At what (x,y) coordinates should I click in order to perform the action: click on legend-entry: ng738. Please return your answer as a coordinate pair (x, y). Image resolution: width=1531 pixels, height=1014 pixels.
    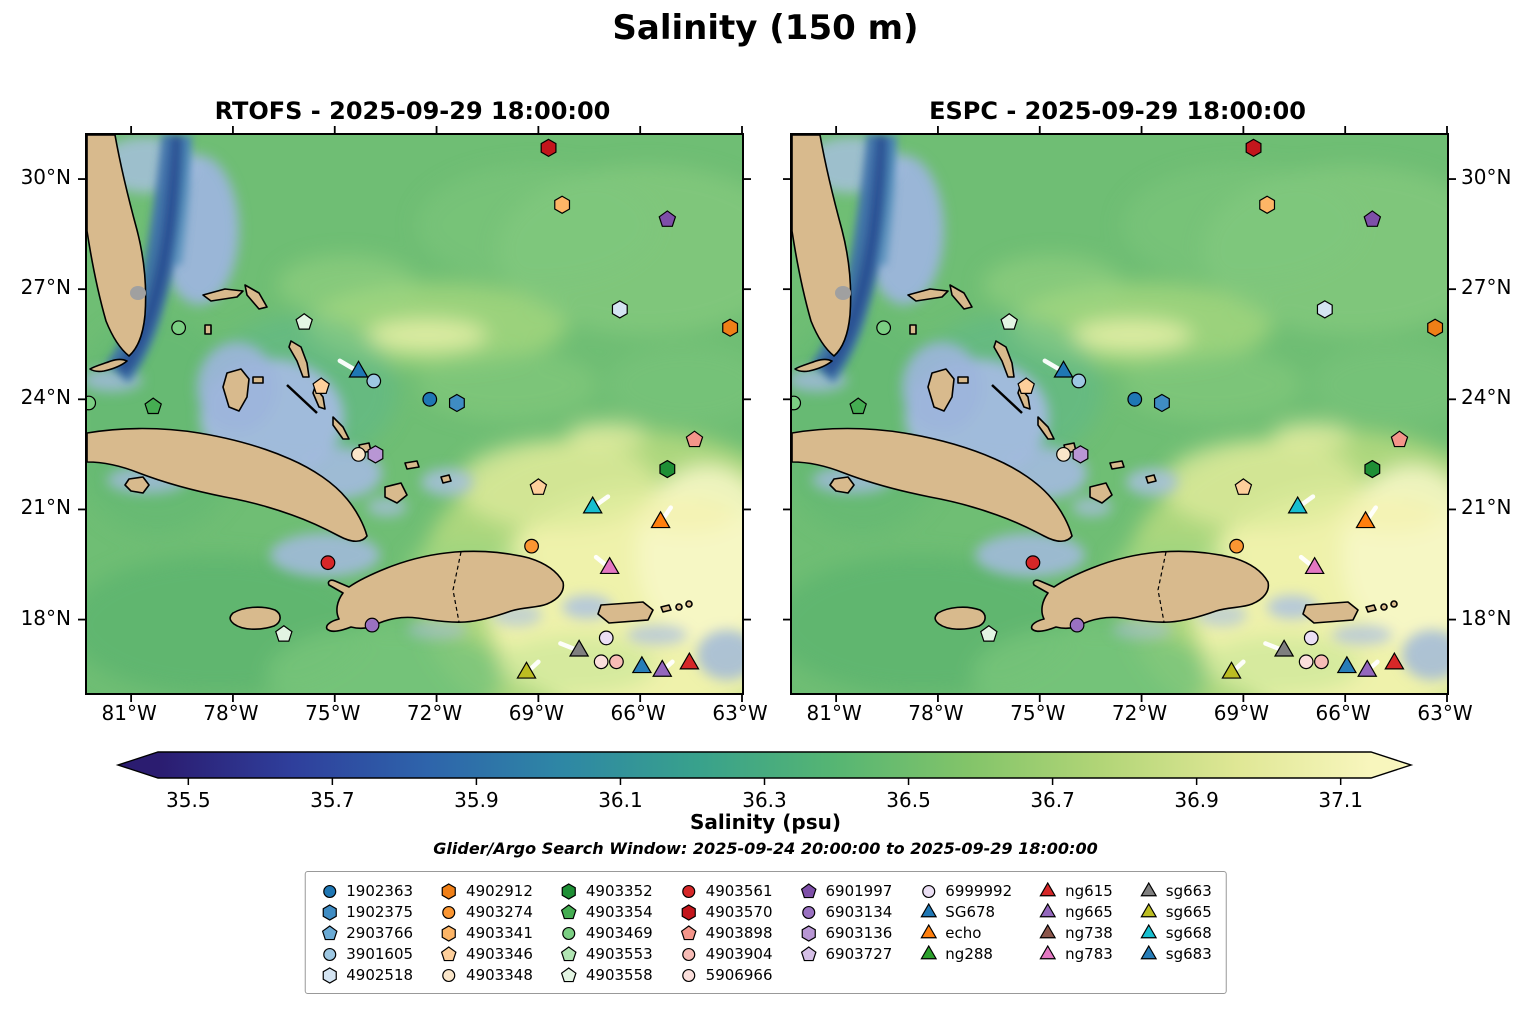
    Looking at the image, I should click on (1075, 932).